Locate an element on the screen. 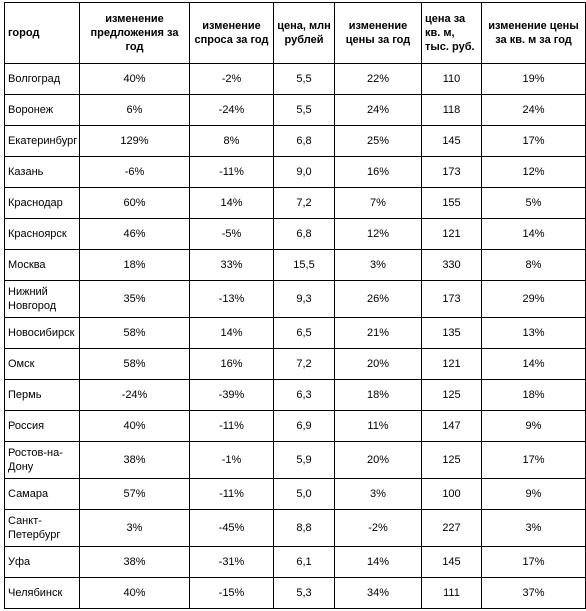 The image size is (586, 611). cell-city: Ростов-на-Дону is located at coordinates (42, 460).